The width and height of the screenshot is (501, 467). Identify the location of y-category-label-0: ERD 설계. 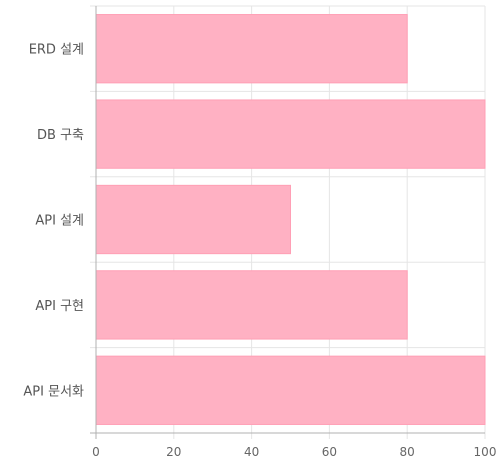
(56, 50).